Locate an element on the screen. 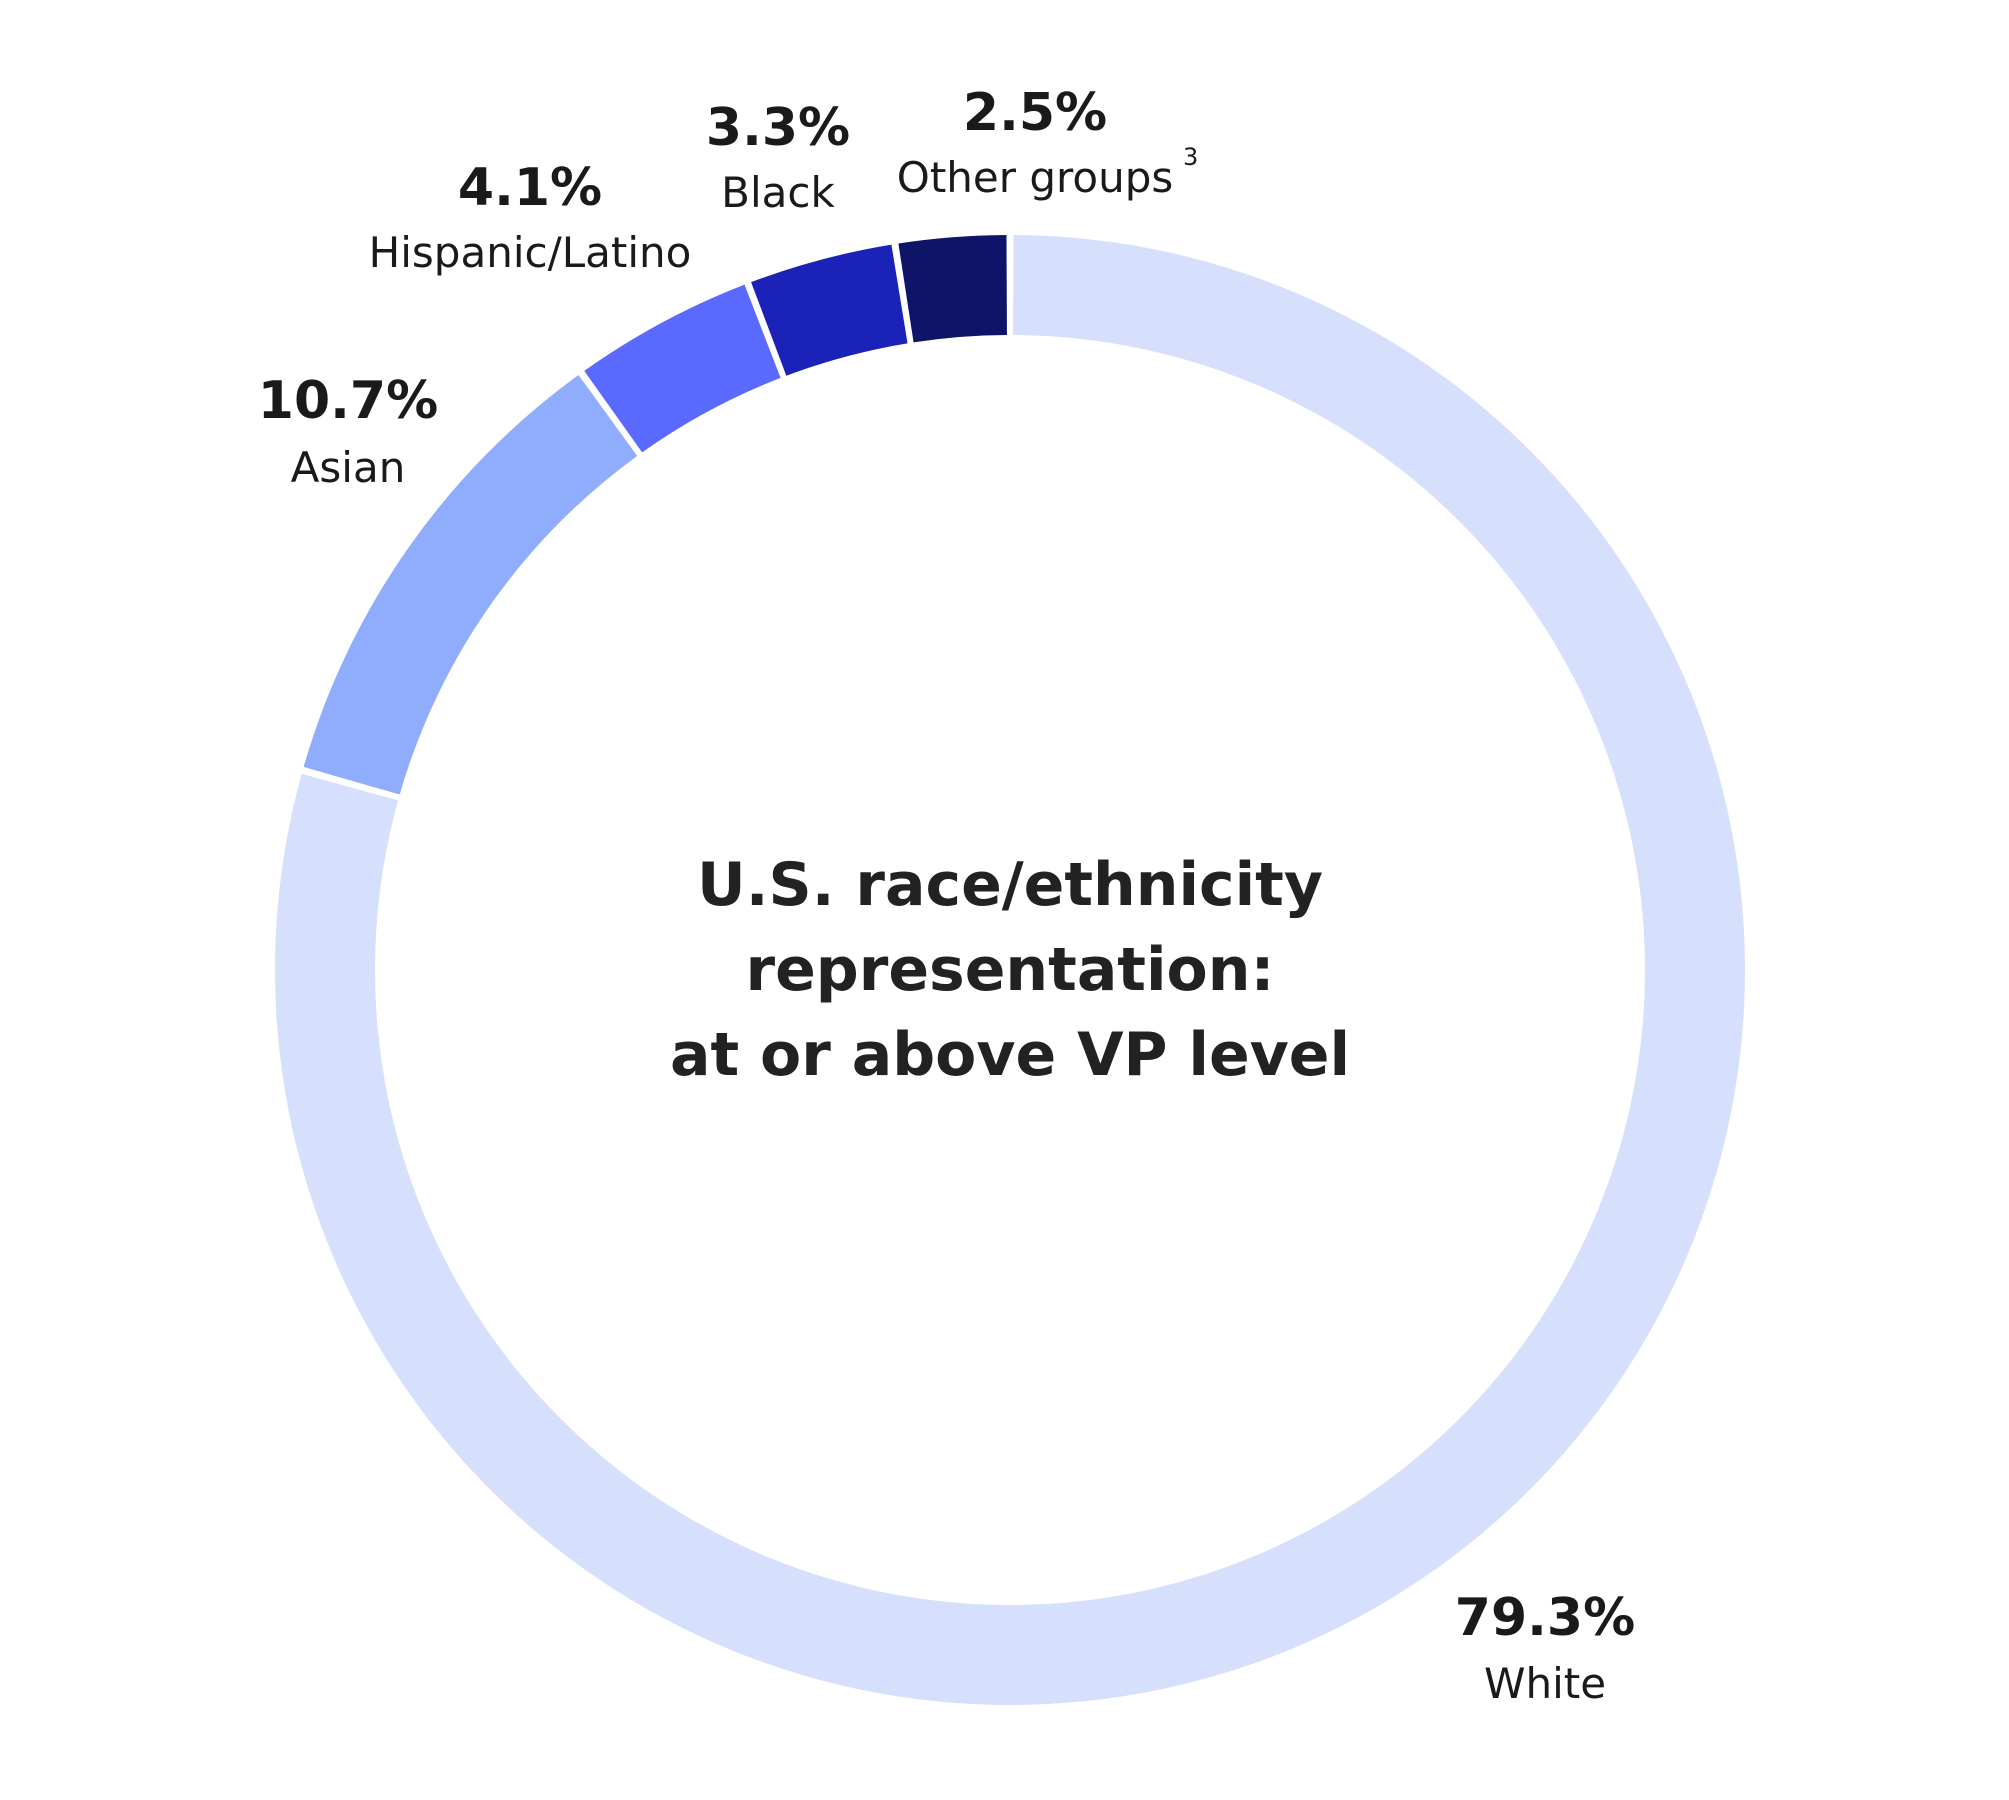 The height and width of the screenshot is (1800, 2009). slice-value-black: 3.3% is located at coordinates (778, 128).